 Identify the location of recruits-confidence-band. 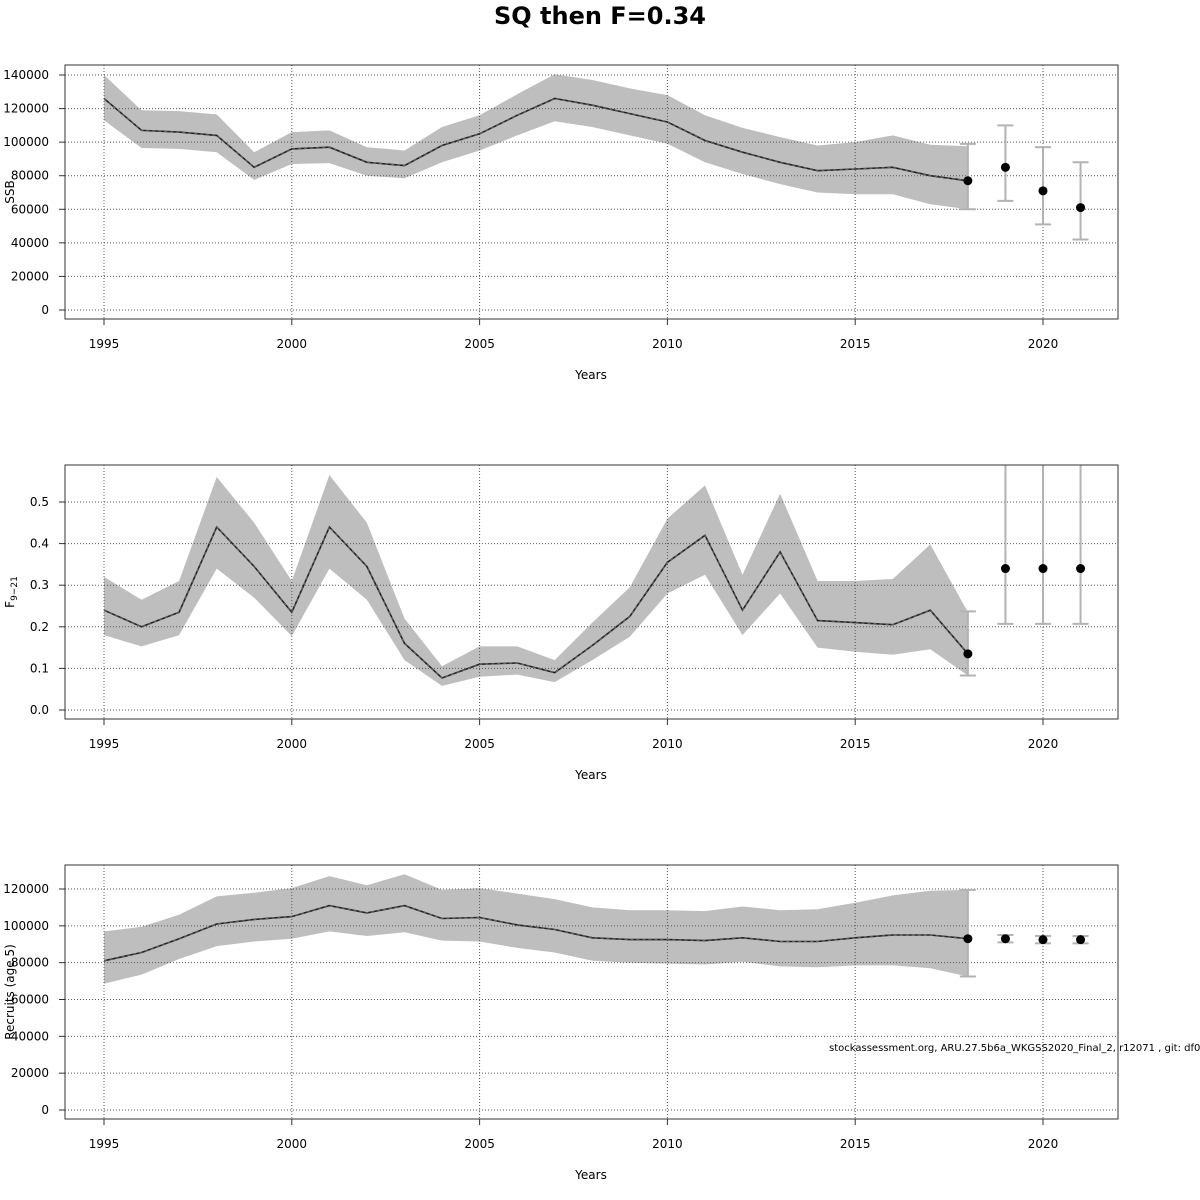
(536, 929).